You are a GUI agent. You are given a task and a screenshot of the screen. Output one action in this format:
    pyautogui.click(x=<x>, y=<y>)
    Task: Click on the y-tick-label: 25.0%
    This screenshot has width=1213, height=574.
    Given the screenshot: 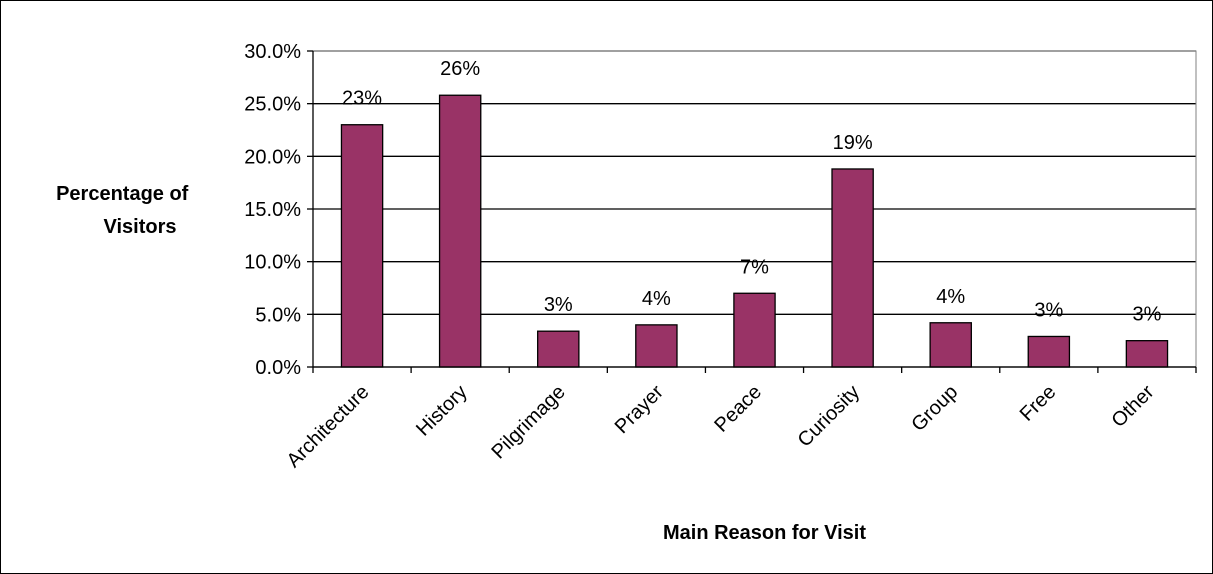 What is the action you would take?
    pyautogui.click(x=272, y=105)
    